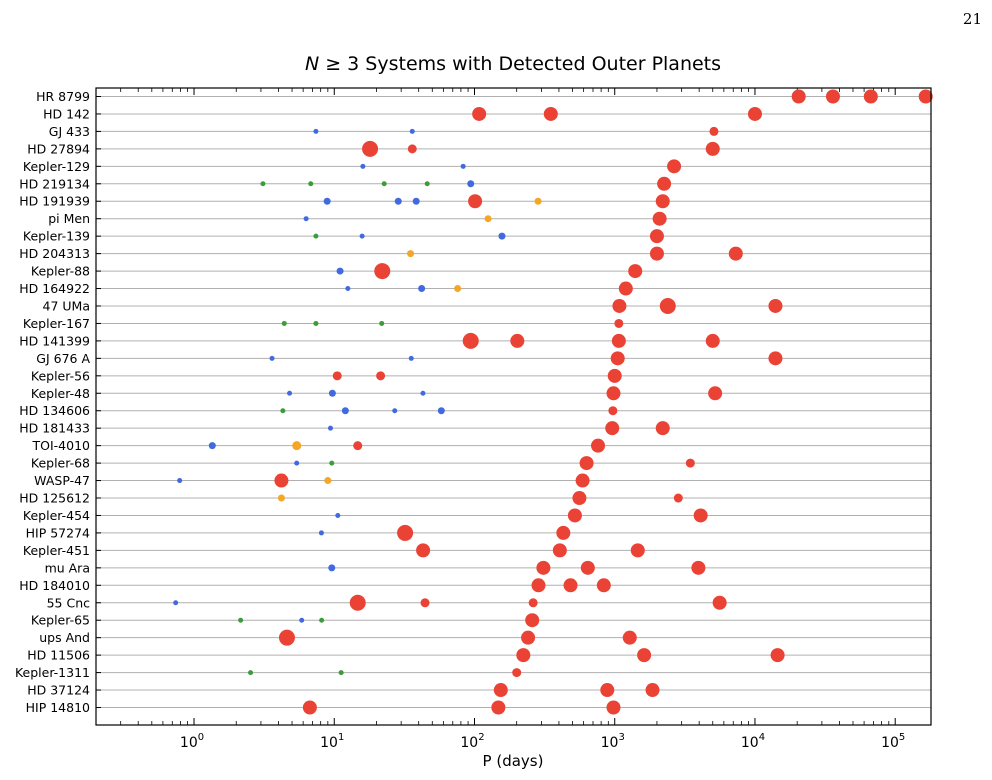  What do you see at coordinates (62, 480) in the screenshot?
I see `y-tick-label: WASP-47` at bounding box center [62, 480].